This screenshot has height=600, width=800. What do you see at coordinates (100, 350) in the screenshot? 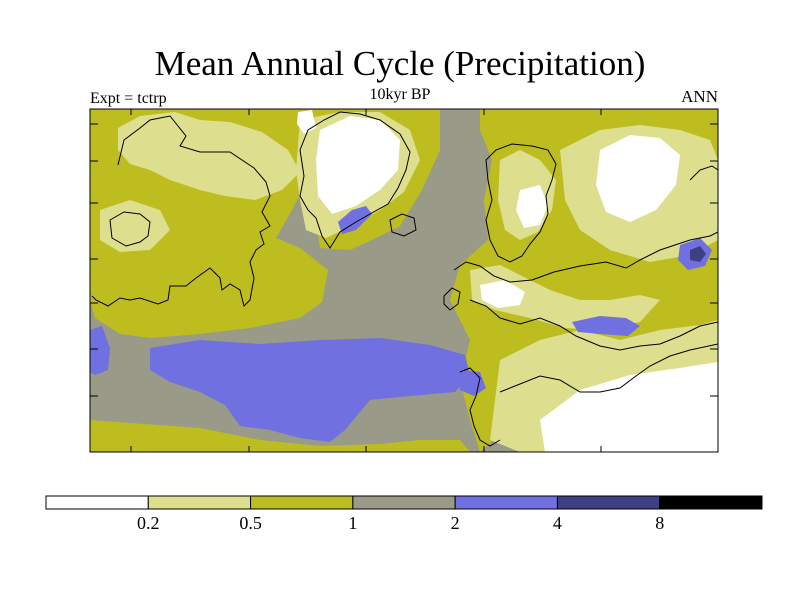
I see `field-band-2-4-west-edge` at bounding box center [100, 350].